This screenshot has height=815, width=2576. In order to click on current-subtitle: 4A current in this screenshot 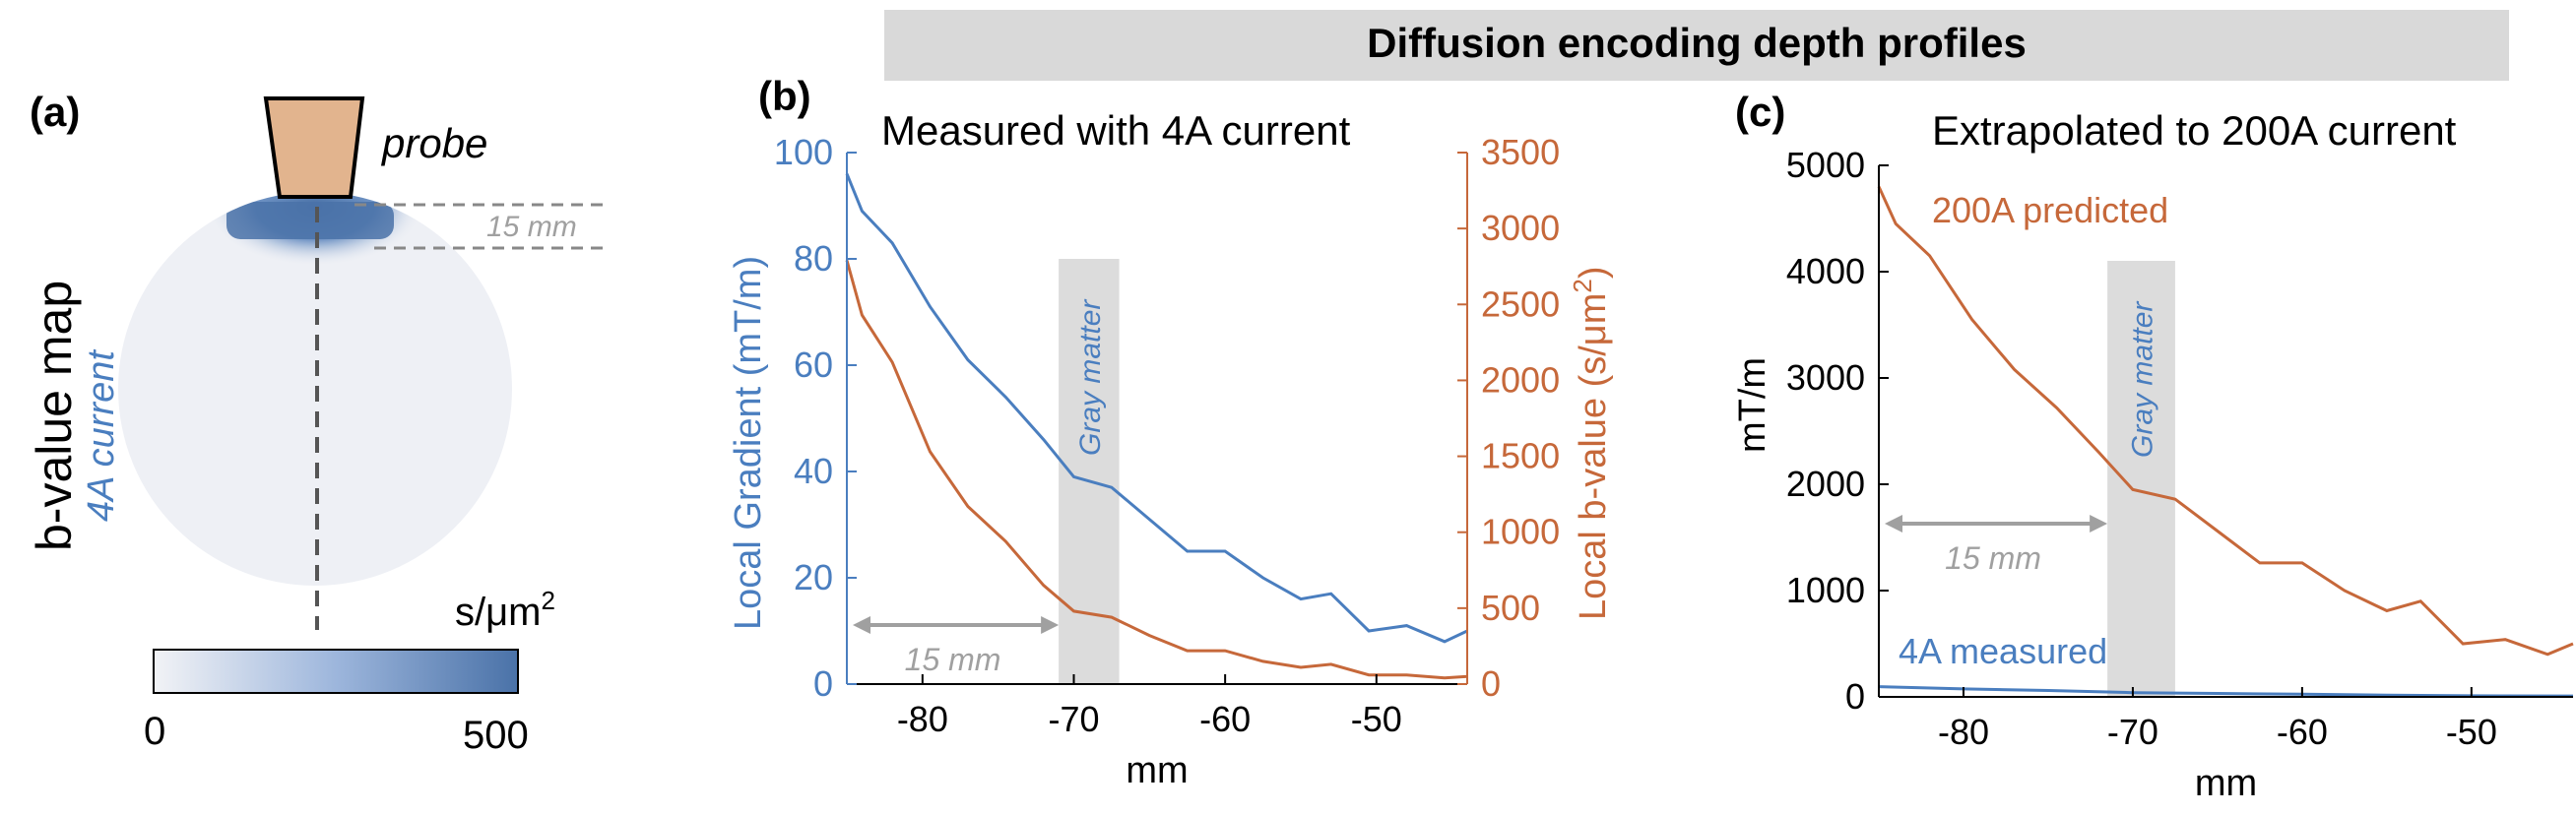, I will do `click(101, 435)`.